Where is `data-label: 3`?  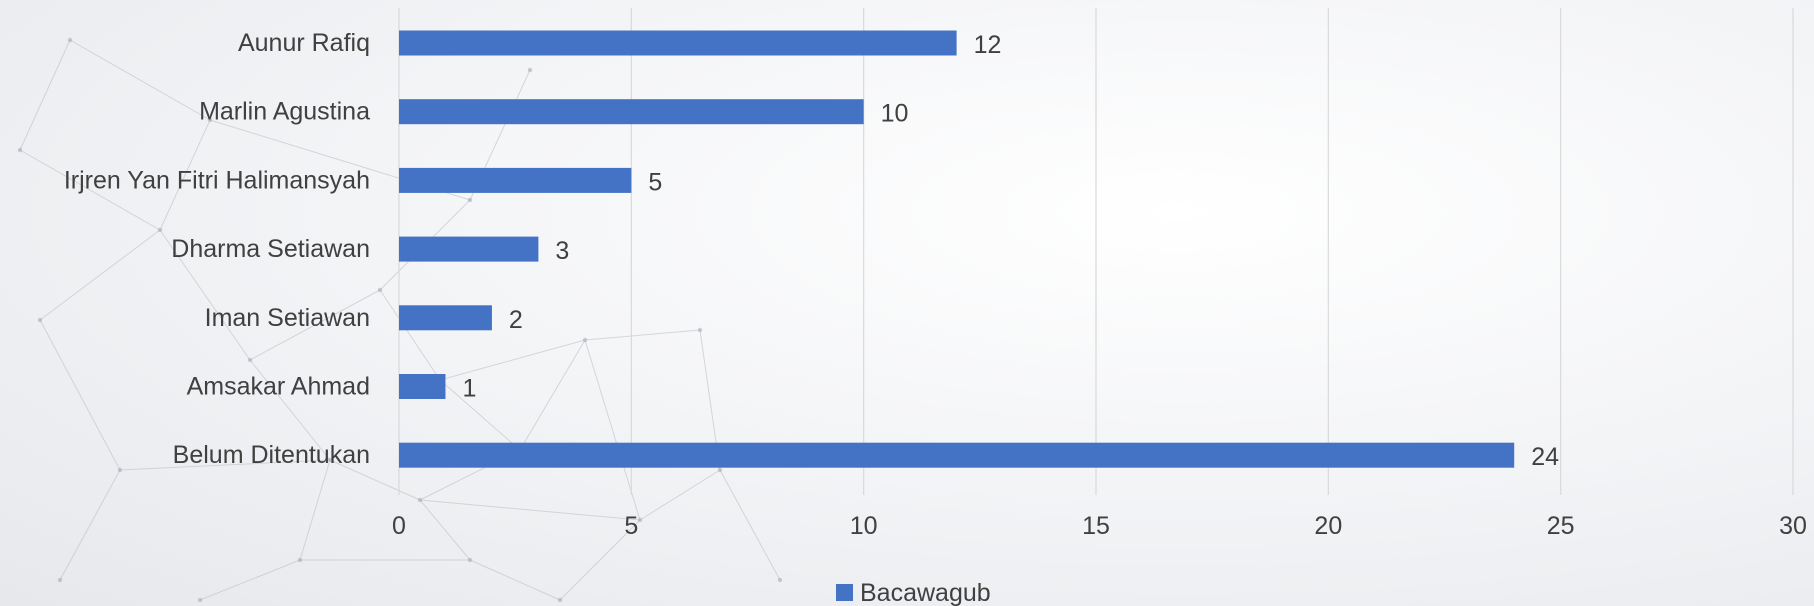
data-label: 3 is located at coordinates (562, 251).